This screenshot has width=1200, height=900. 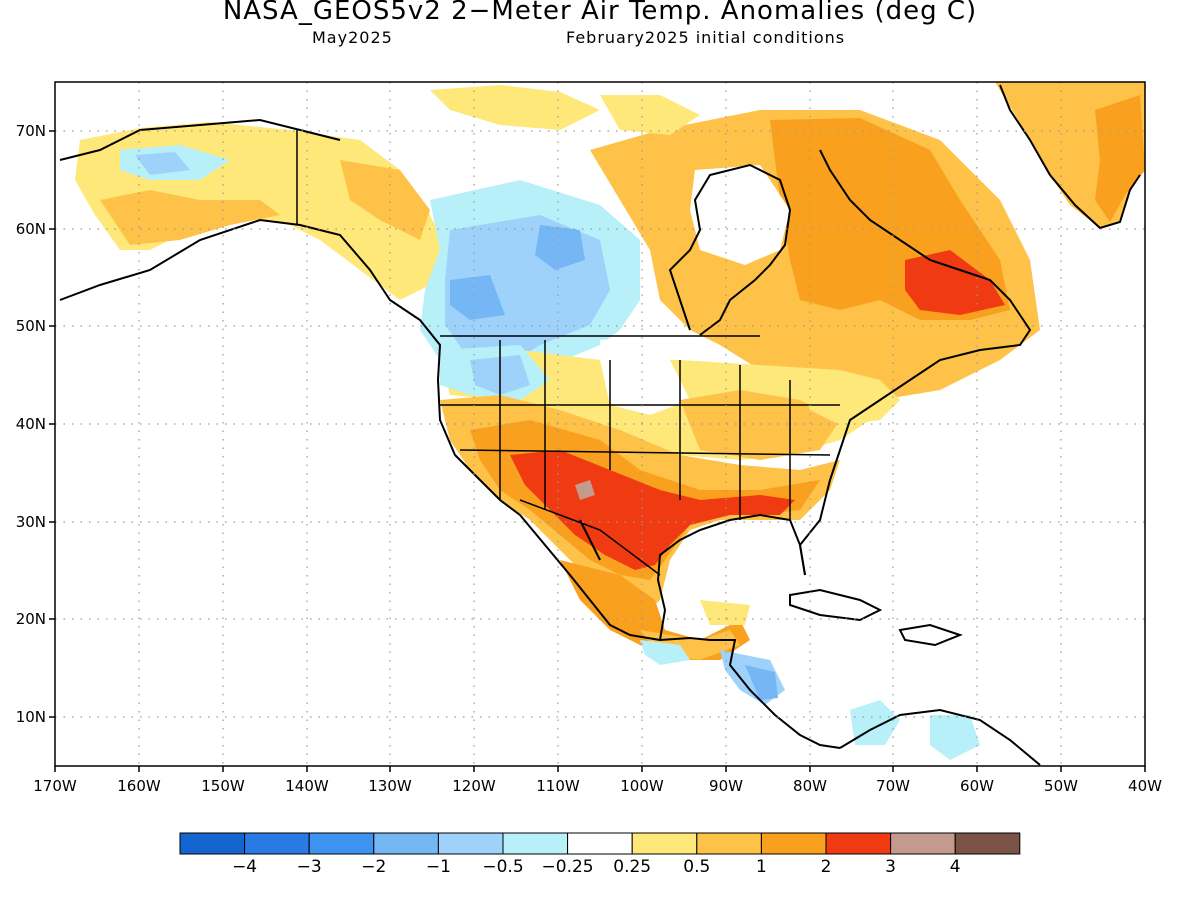 What do you see at coordinates (31, 326) in the screenshot?
I see `lat-label: 50N` at bounding box center [31, 326].